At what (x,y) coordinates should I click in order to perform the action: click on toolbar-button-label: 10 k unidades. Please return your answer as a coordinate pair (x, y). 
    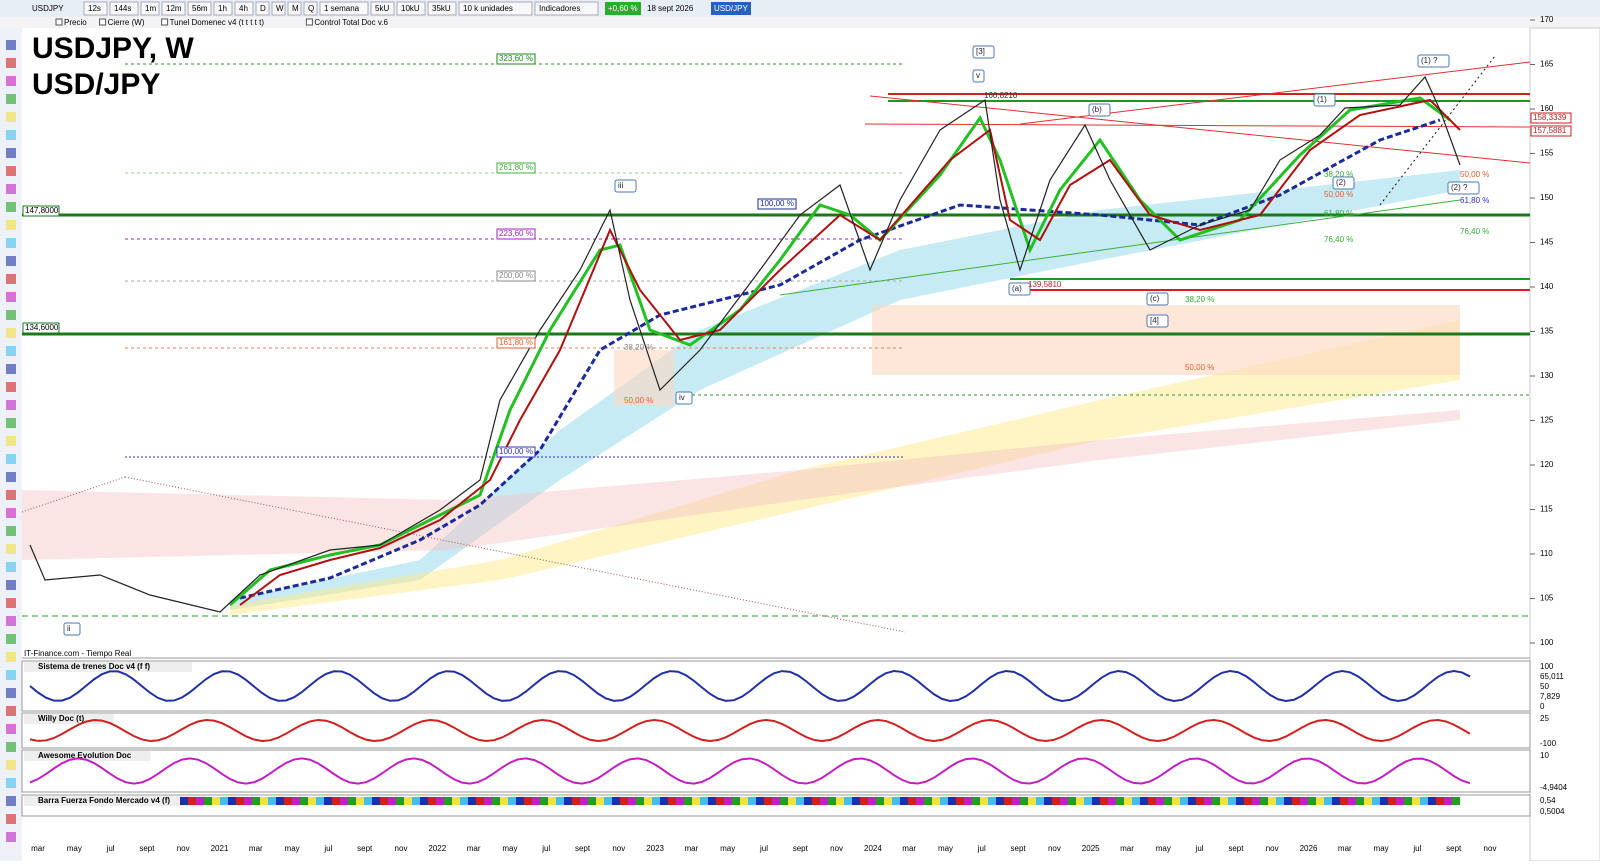
    Looking at the image, I should click on (488, 8).